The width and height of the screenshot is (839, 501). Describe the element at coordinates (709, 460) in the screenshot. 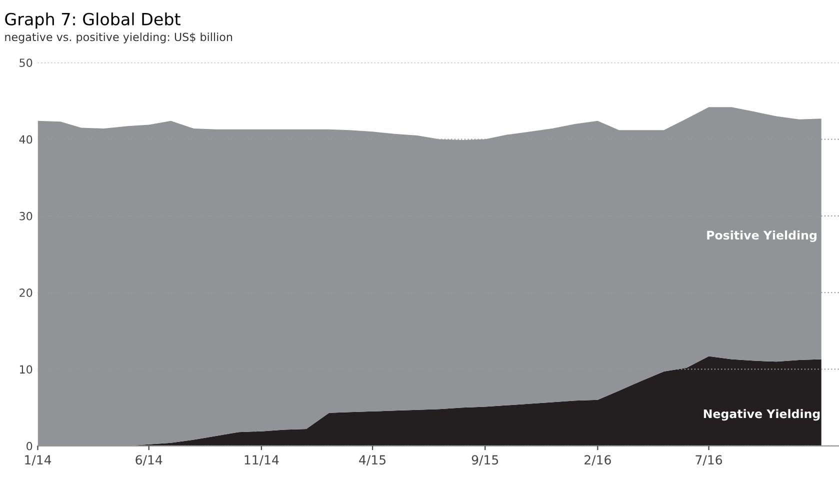

I see `x-tick-label: 7/16` at that location.